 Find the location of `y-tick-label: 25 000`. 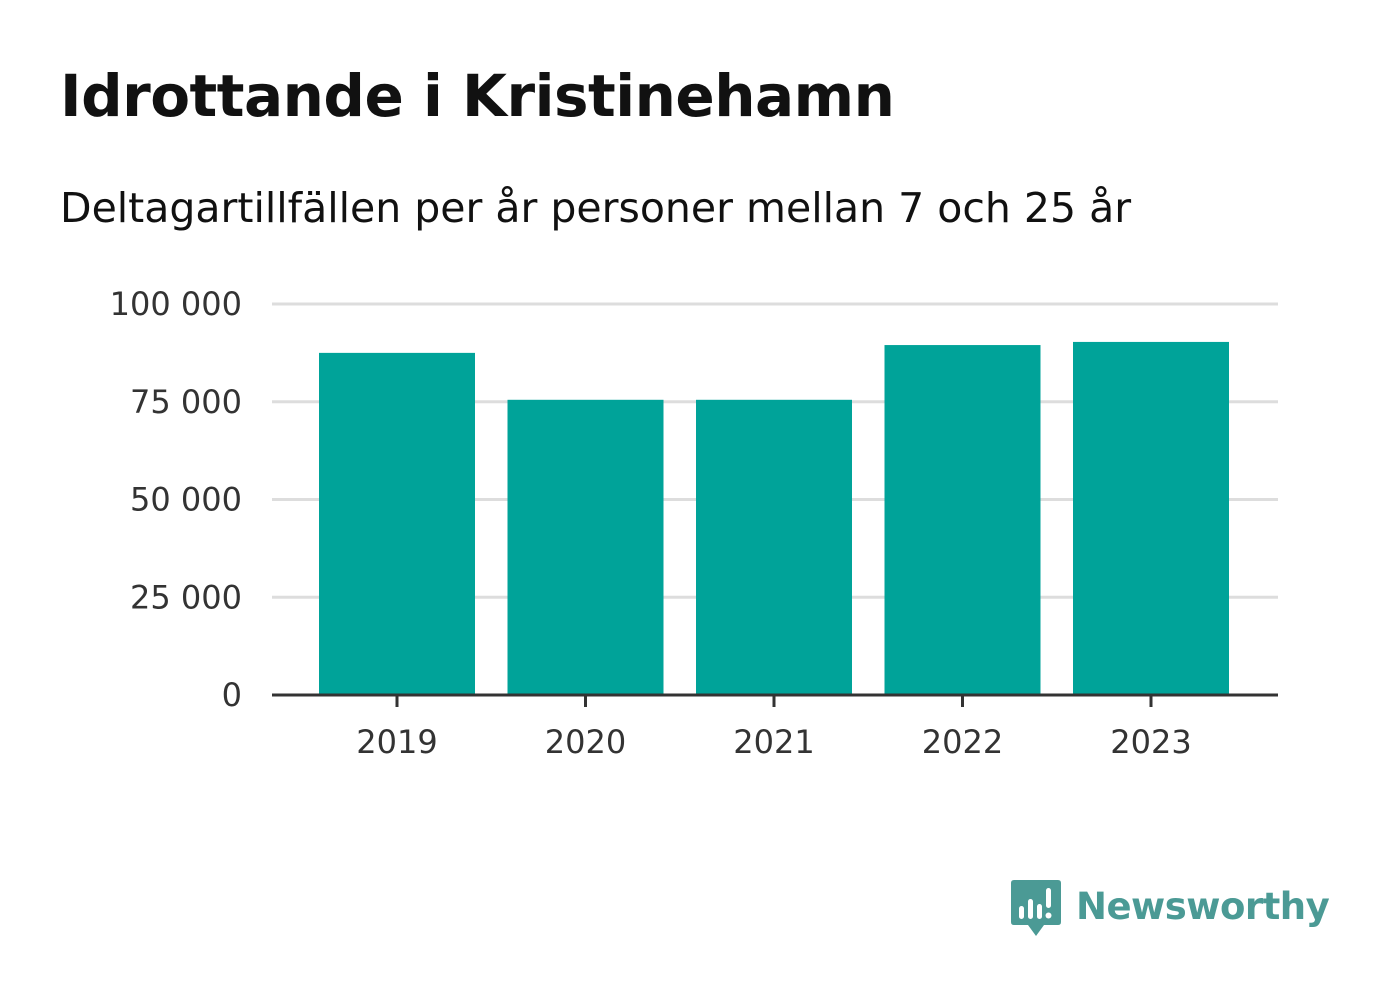

y-tick-label: 25 000 is located at coordinates (186, 597).